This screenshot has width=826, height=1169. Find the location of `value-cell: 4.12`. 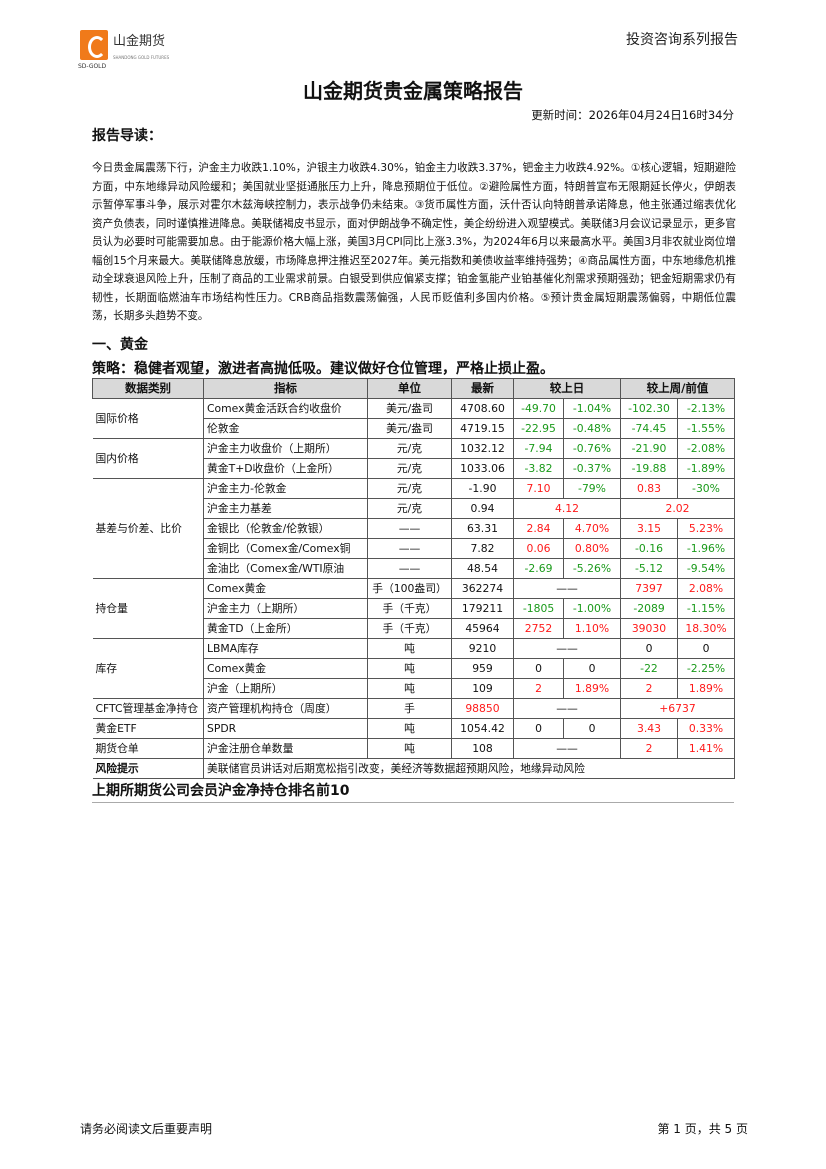

value-cell: 4.12 is located at coordinates (567, 508).